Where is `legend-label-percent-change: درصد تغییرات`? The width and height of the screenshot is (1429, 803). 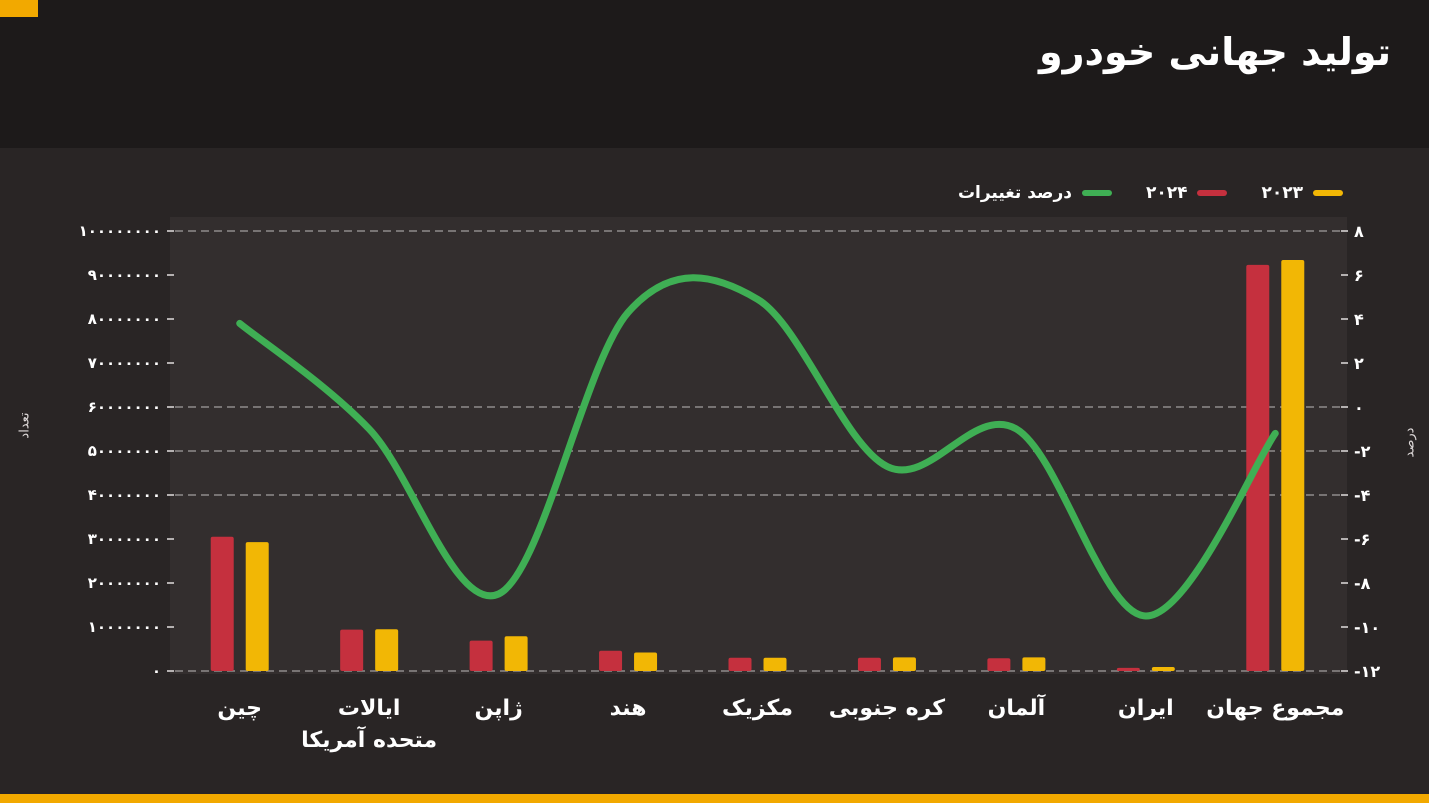 legend-label-percent-change: درصد تغییرات is located at coordinates (1014, 193).